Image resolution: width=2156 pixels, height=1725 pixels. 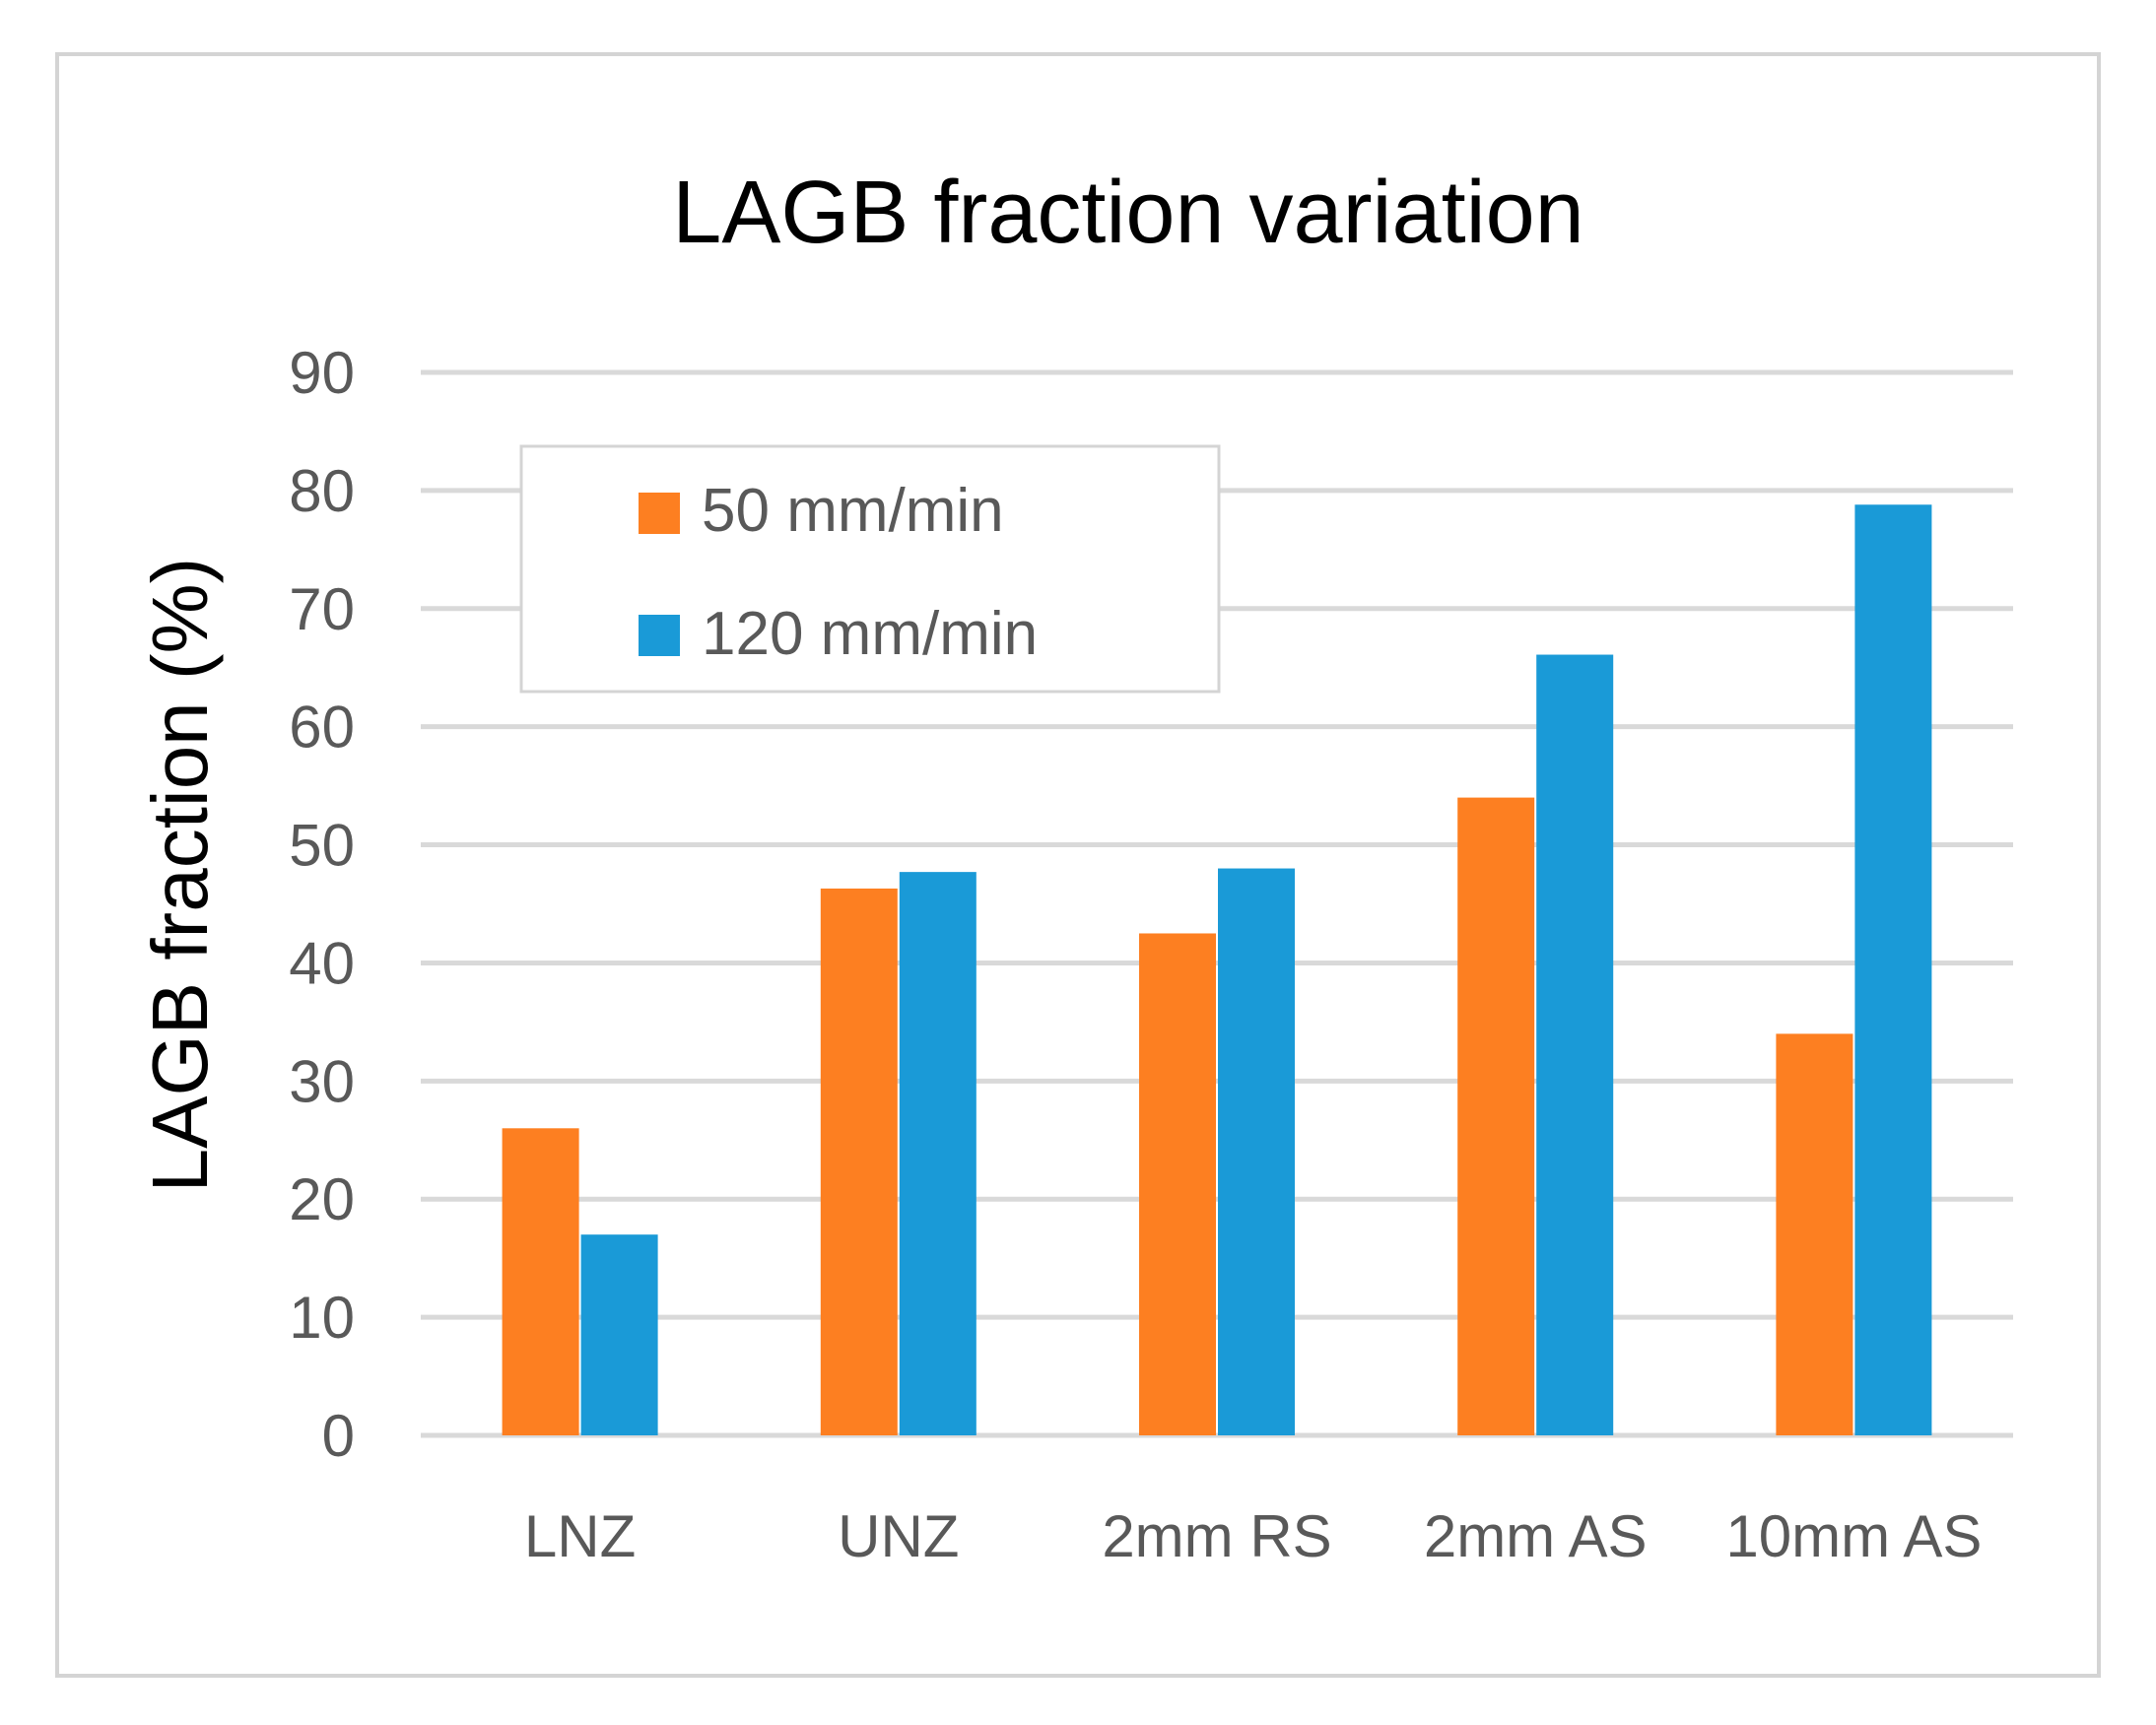 I want to click on legend-box, so click(x=870, y=569).